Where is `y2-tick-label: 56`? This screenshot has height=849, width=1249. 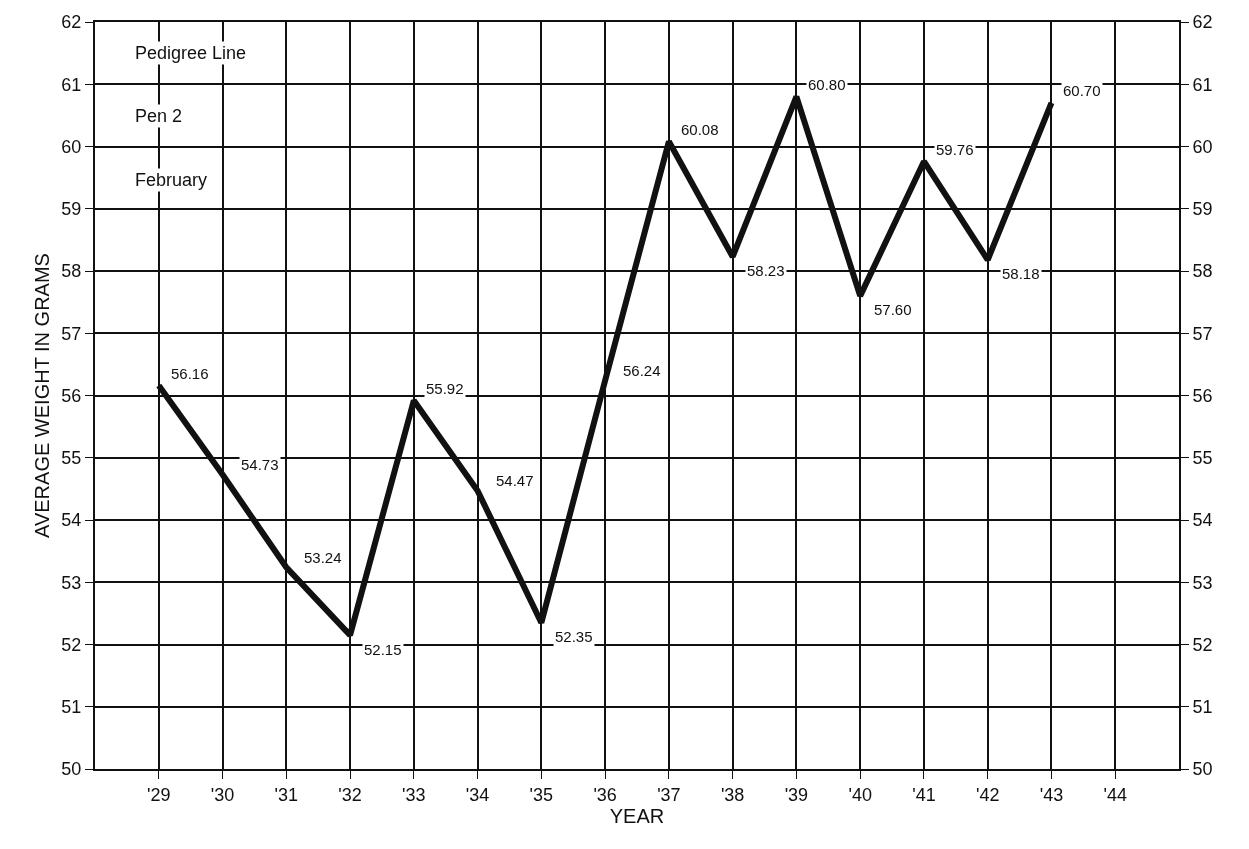
y2-tick-label: 56 is located at coordinates (1202, 395).